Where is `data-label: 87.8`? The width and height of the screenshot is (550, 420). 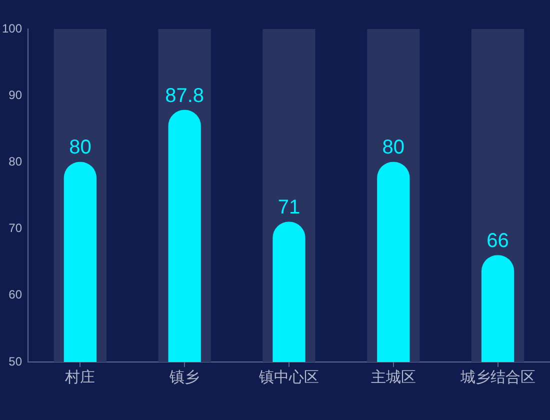 data-label: 87.8 is located at coordinates (184, 95).